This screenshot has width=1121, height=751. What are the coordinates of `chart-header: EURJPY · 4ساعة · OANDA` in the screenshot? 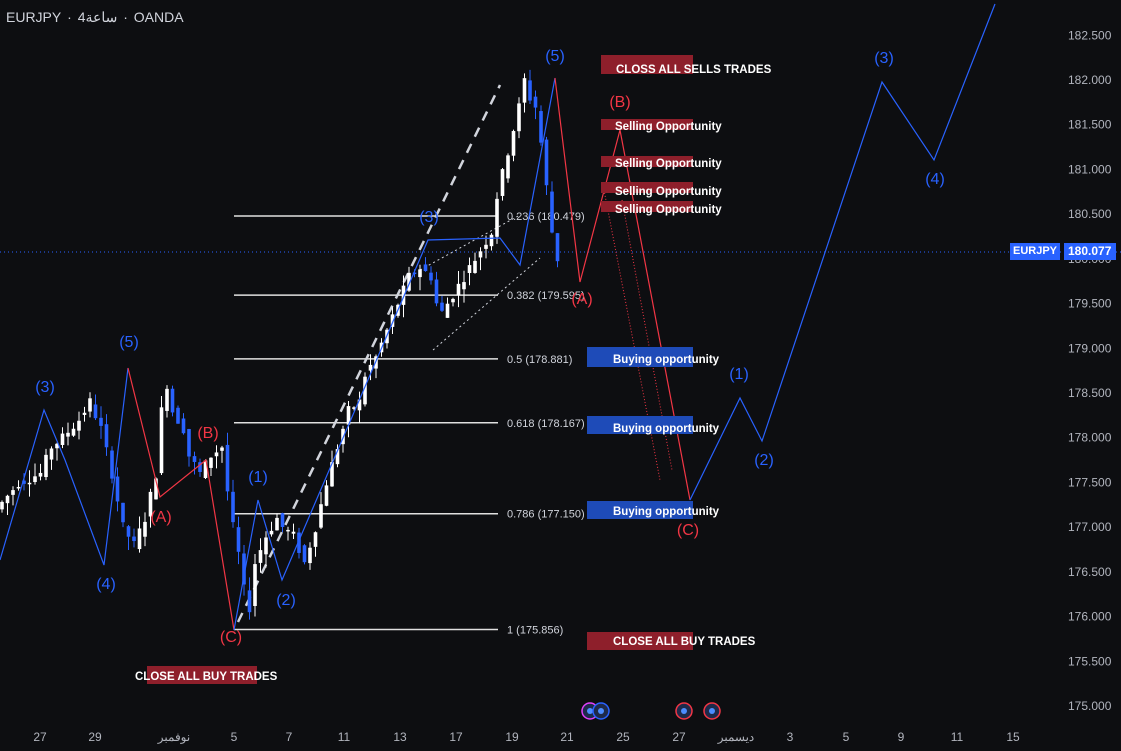 It's located at (96, 17).